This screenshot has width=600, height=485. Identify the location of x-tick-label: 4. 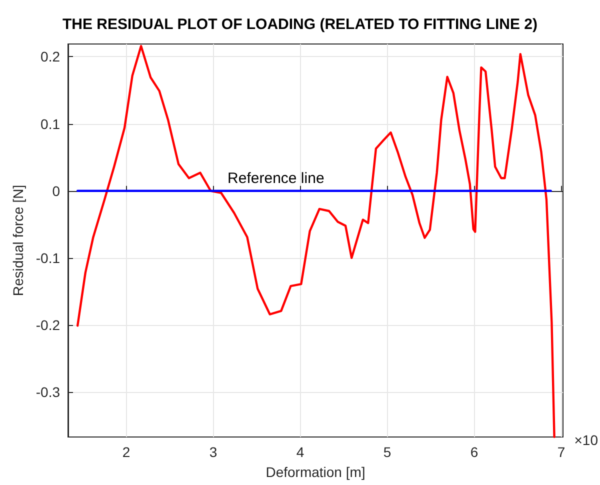
(300, 452).